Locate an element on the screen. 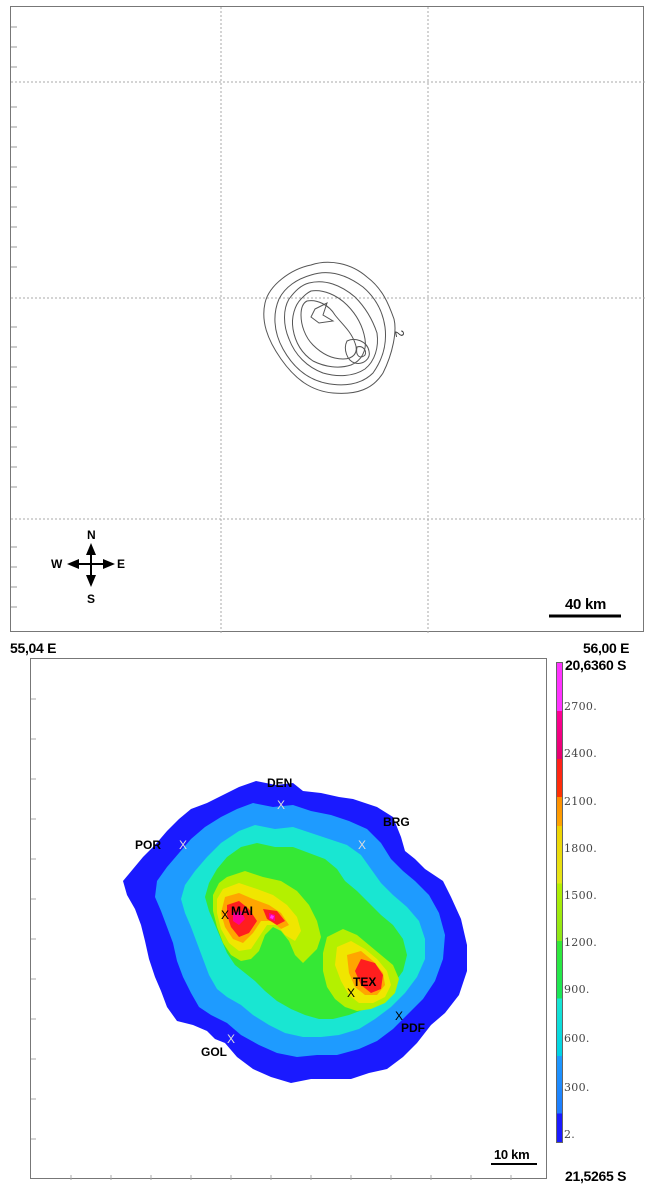 This screenshot has height=1187, width=651. north-latitude-label: 20,6360 S is located at coordinates (596, 665).